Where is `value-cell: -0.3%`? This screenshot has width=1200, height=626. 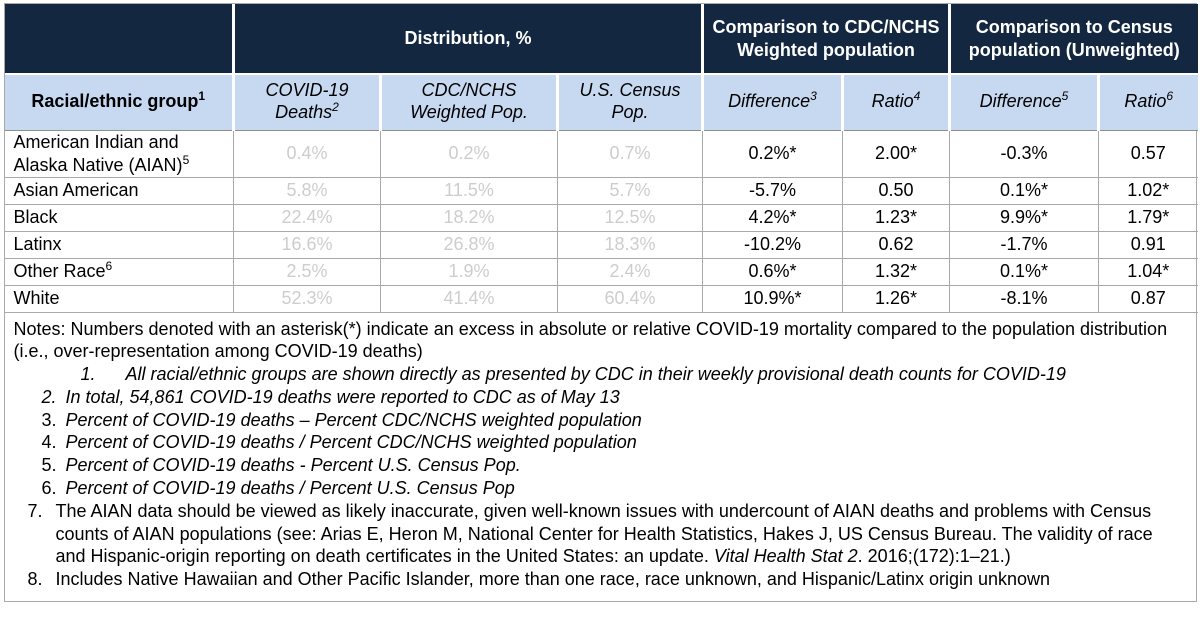
value-cell: -0.3% is located at coordinates (1024, 153).